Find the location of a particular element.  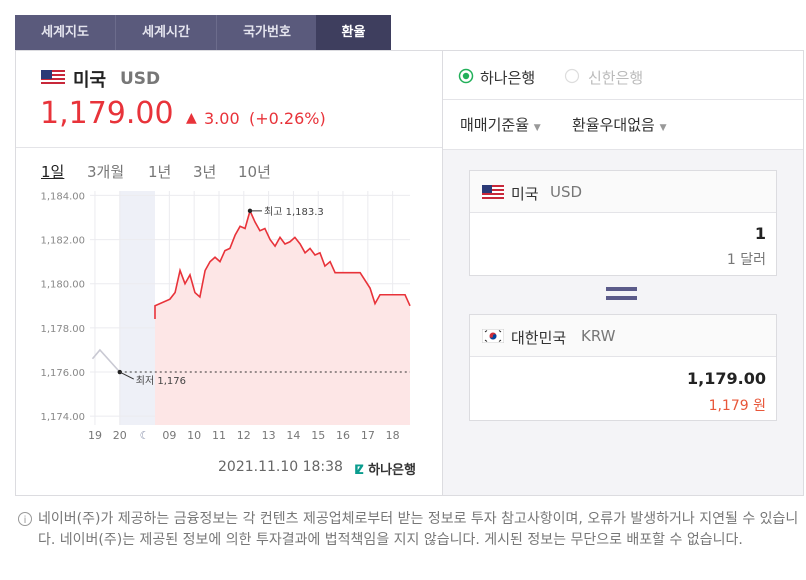

svg-text: i is located at coordinates (25, 520).